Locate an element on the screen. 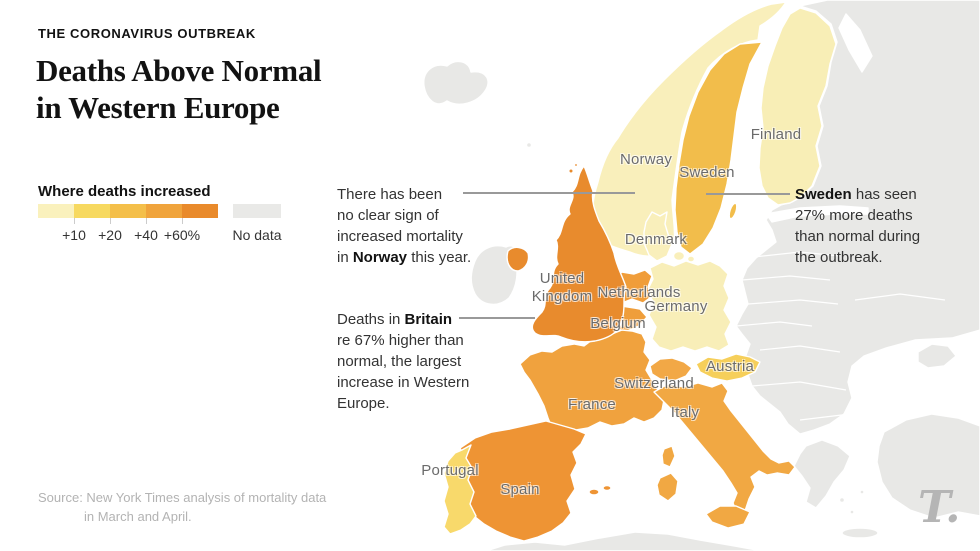 This screenshot has width=980, height=551. country-austria is located at coordinates (728, 367).